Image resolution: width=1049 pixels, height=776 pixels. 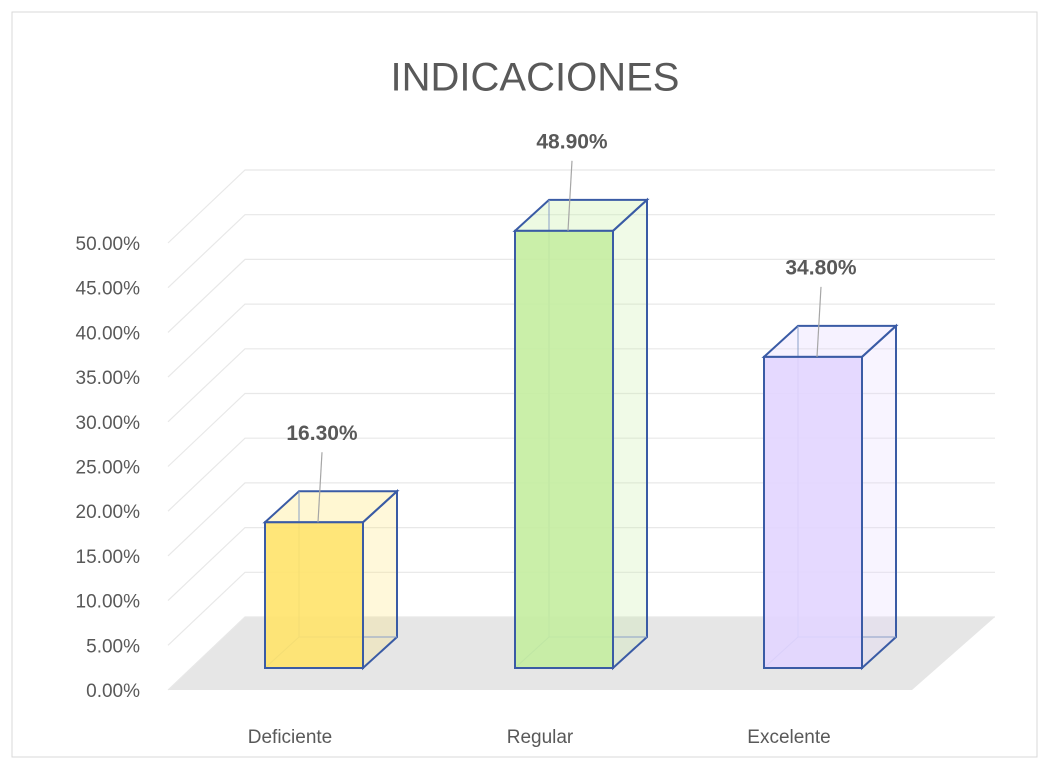 I want to click on chart-title: INDICACIONES, so click(x=535, y=78).